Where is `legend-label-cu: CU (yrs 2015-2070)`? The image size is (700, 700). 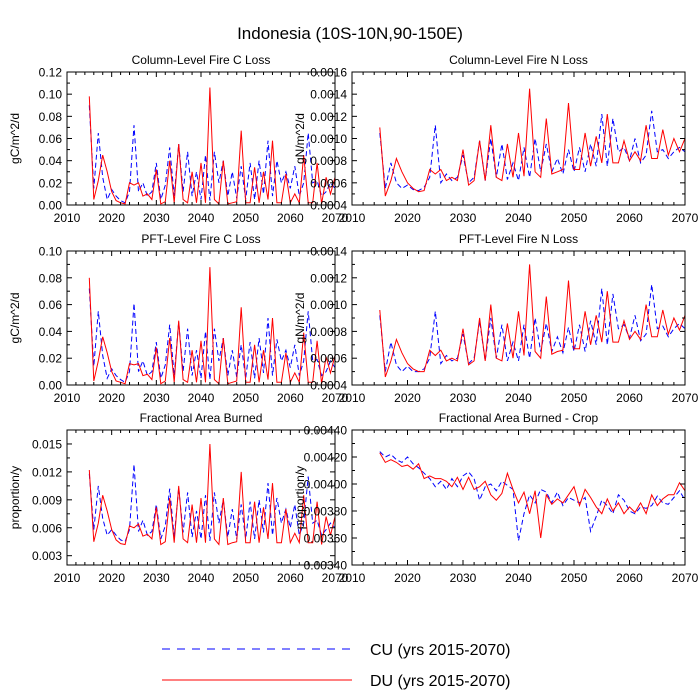
legend-label-cu: CU (yrs 2015-2070) is located at coordinates (440, 650).